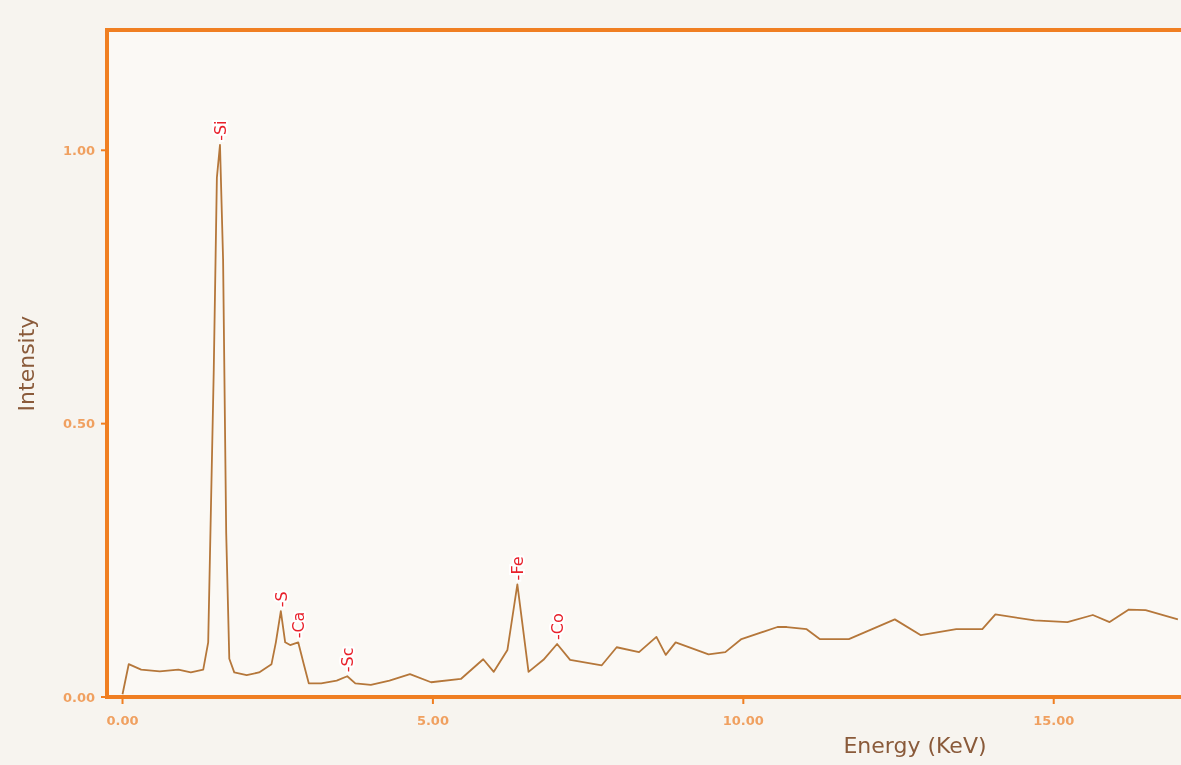 Image resolution: width=1181 pixels, height=765 pixels. I want to click on annotation: -Fe, so click(518, 568).